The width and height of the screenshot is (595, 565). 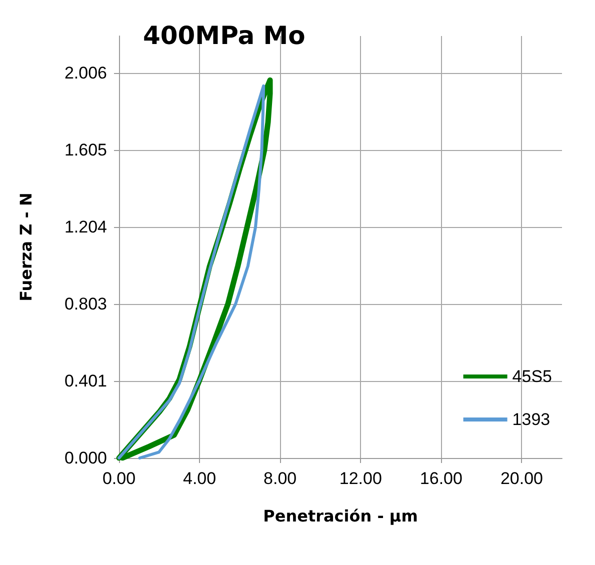 I want to click on x-tick-label: 12.00, so click(x=360, y=478).